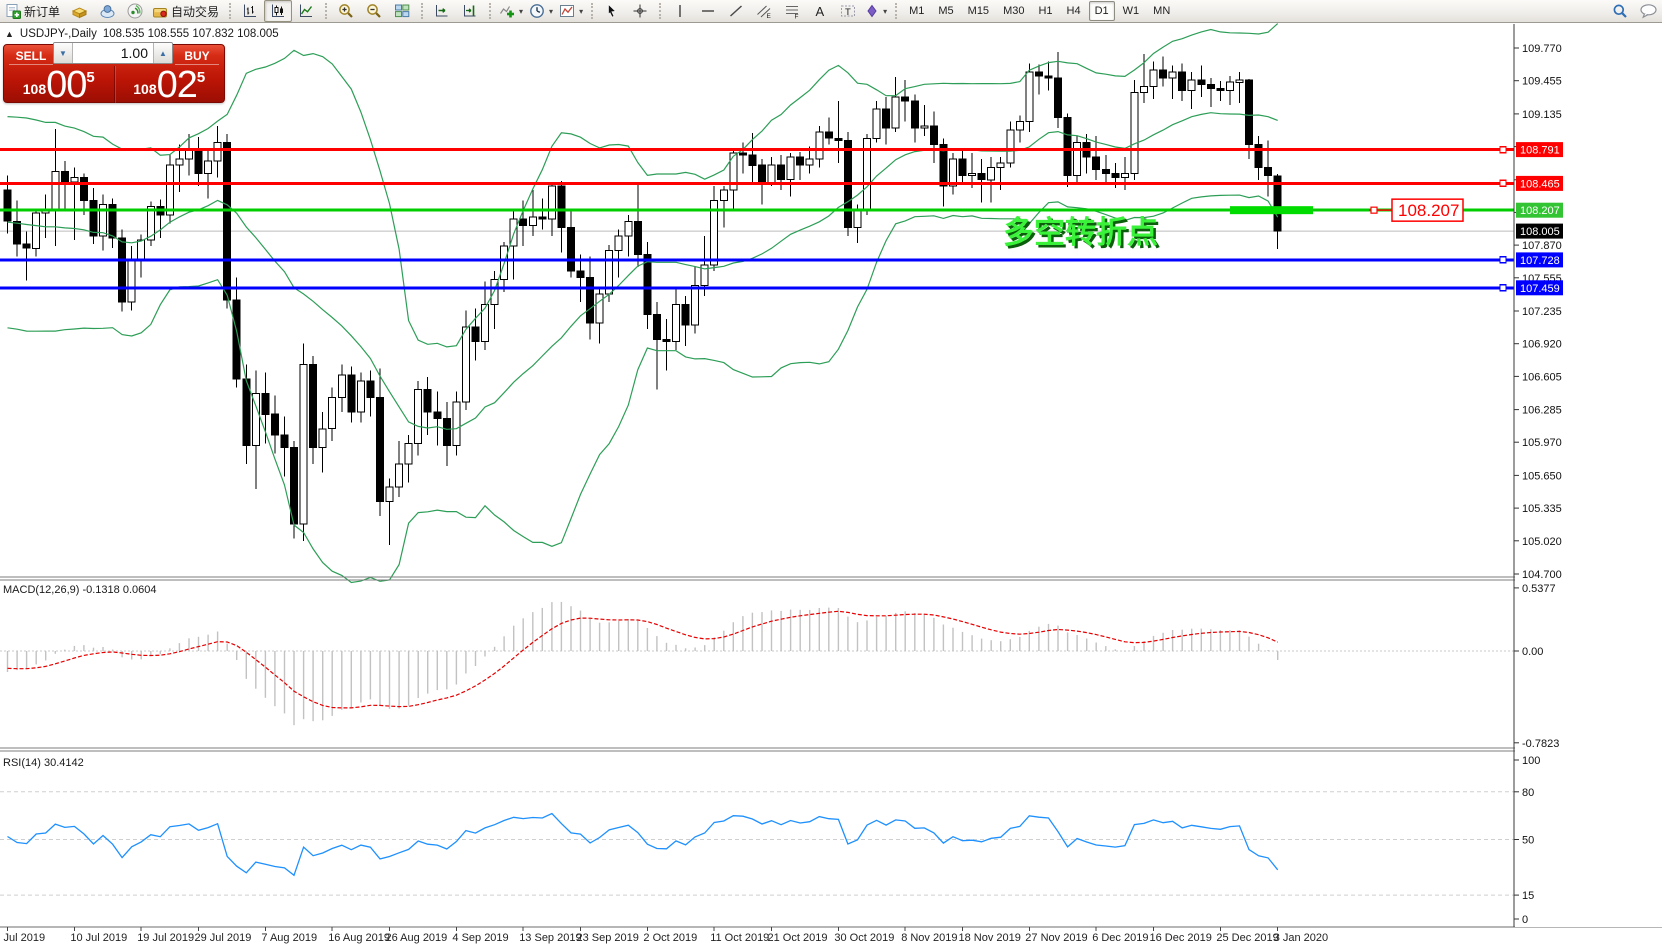  I want to click on hline-108.791, so click(757, 149).